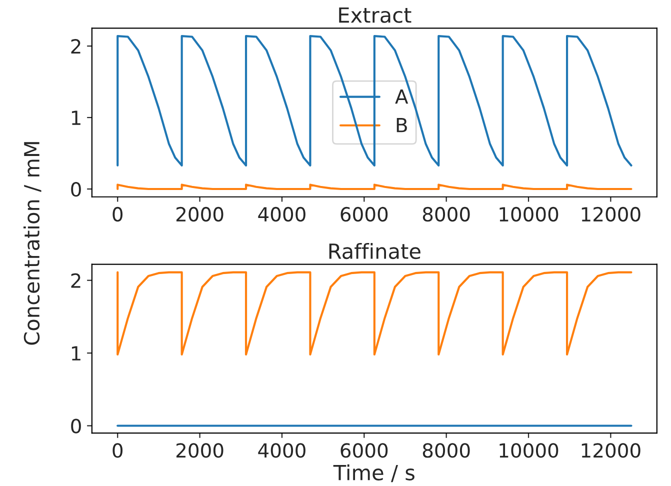  I want to click on y-axis-title: Concentration / mM, so click(32, 243).